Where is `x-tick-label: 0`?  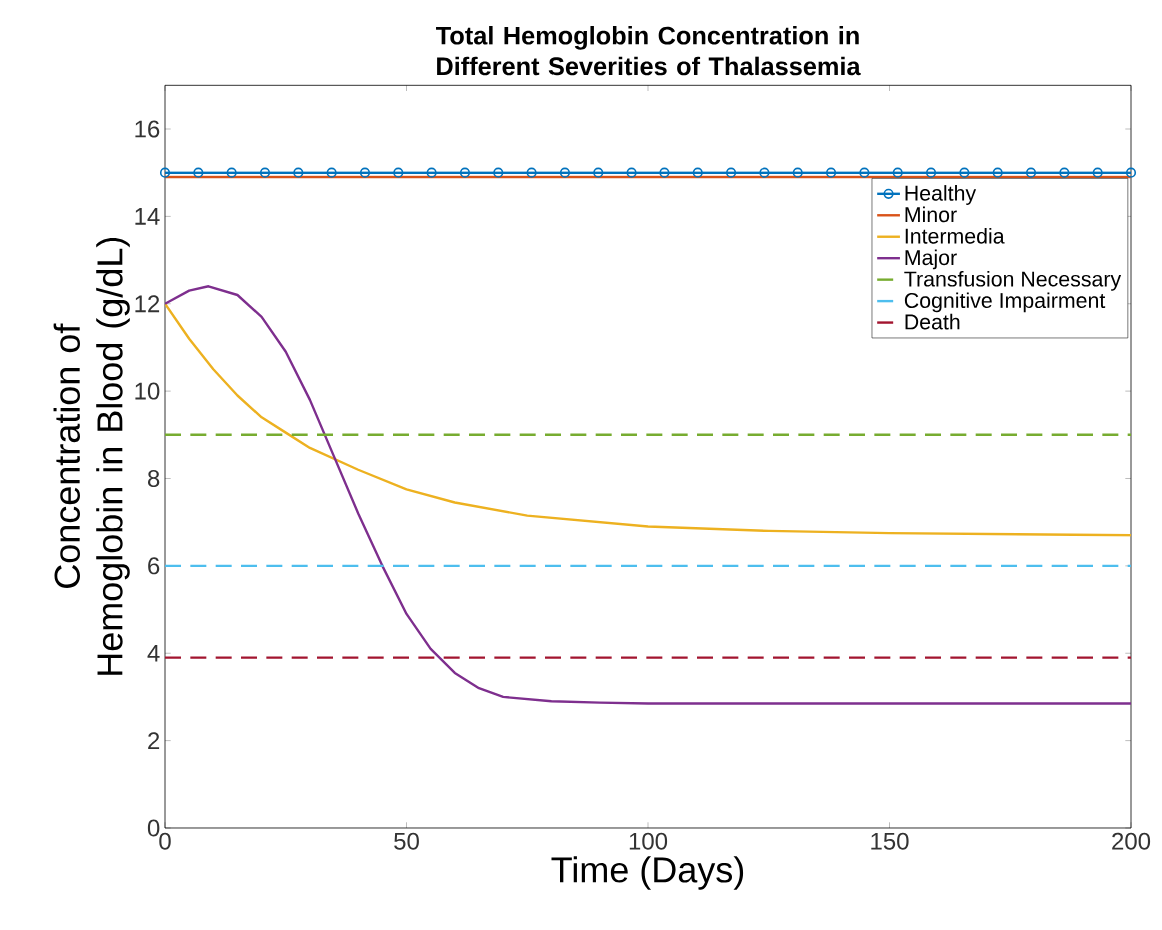 x-tick-label: 0 is located at coordinates (165, 841).